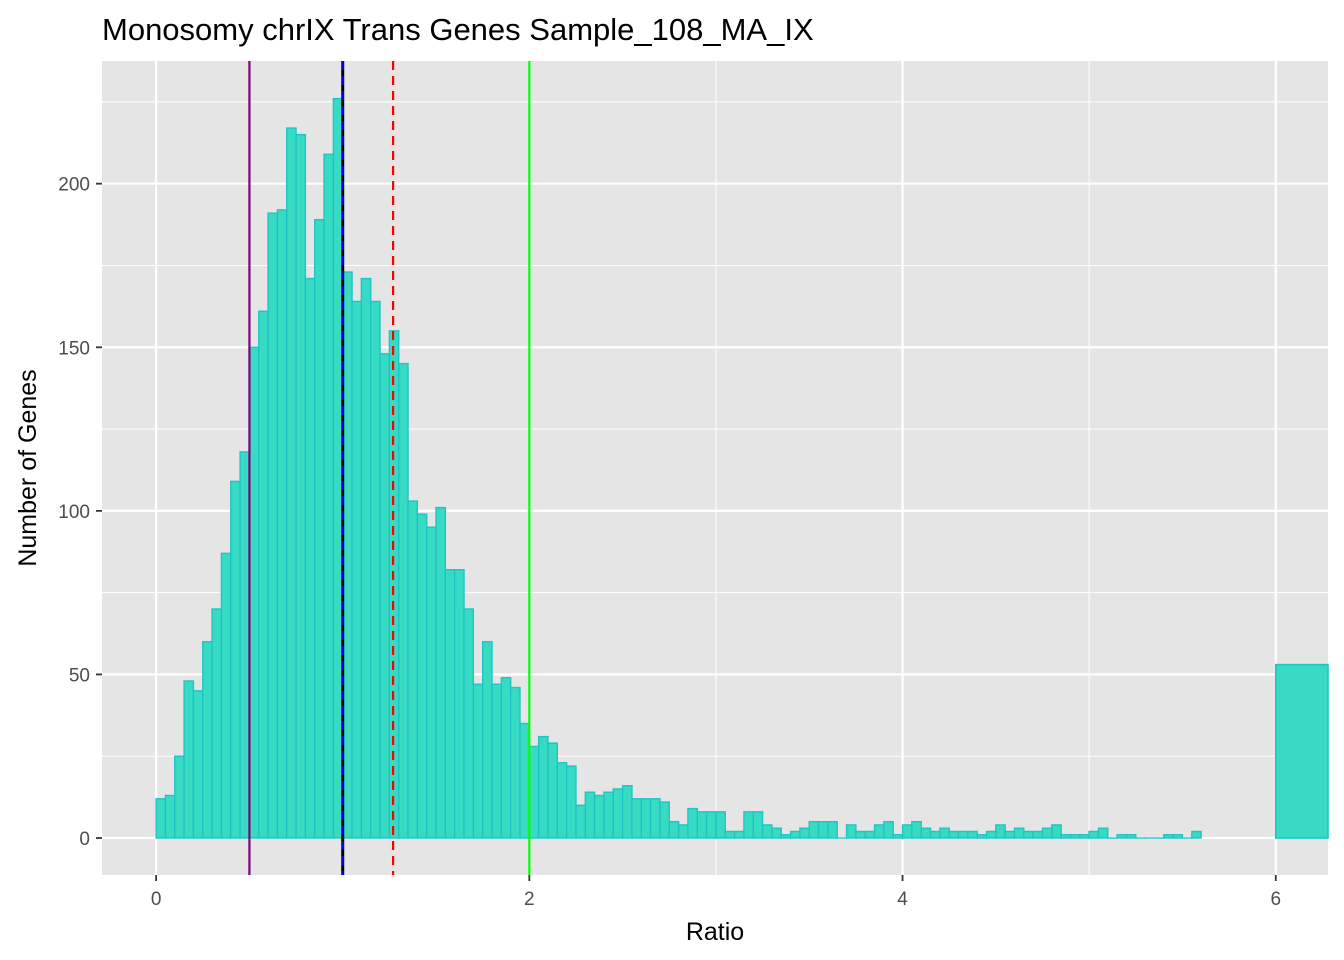 The width and height of the screenshot is (1344, 960). I want to click on x-tick-label: 4, so click(902, 899).